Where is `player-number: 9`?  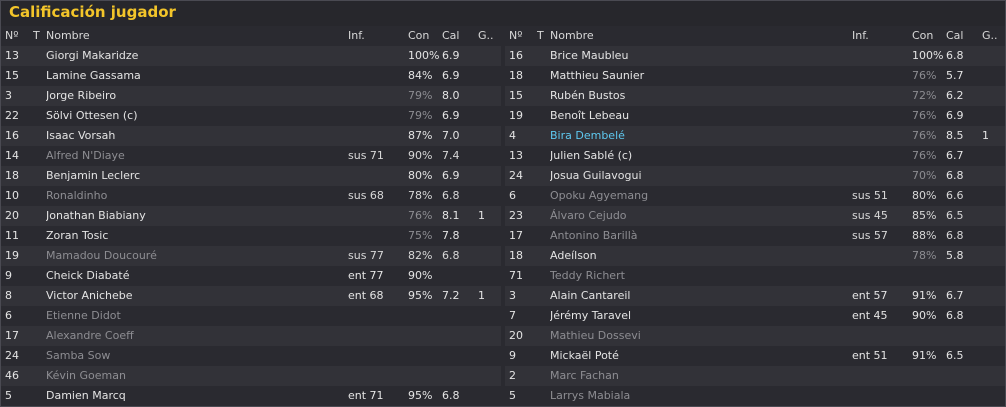 player-number: 9 is located at coordinates (8, 275).